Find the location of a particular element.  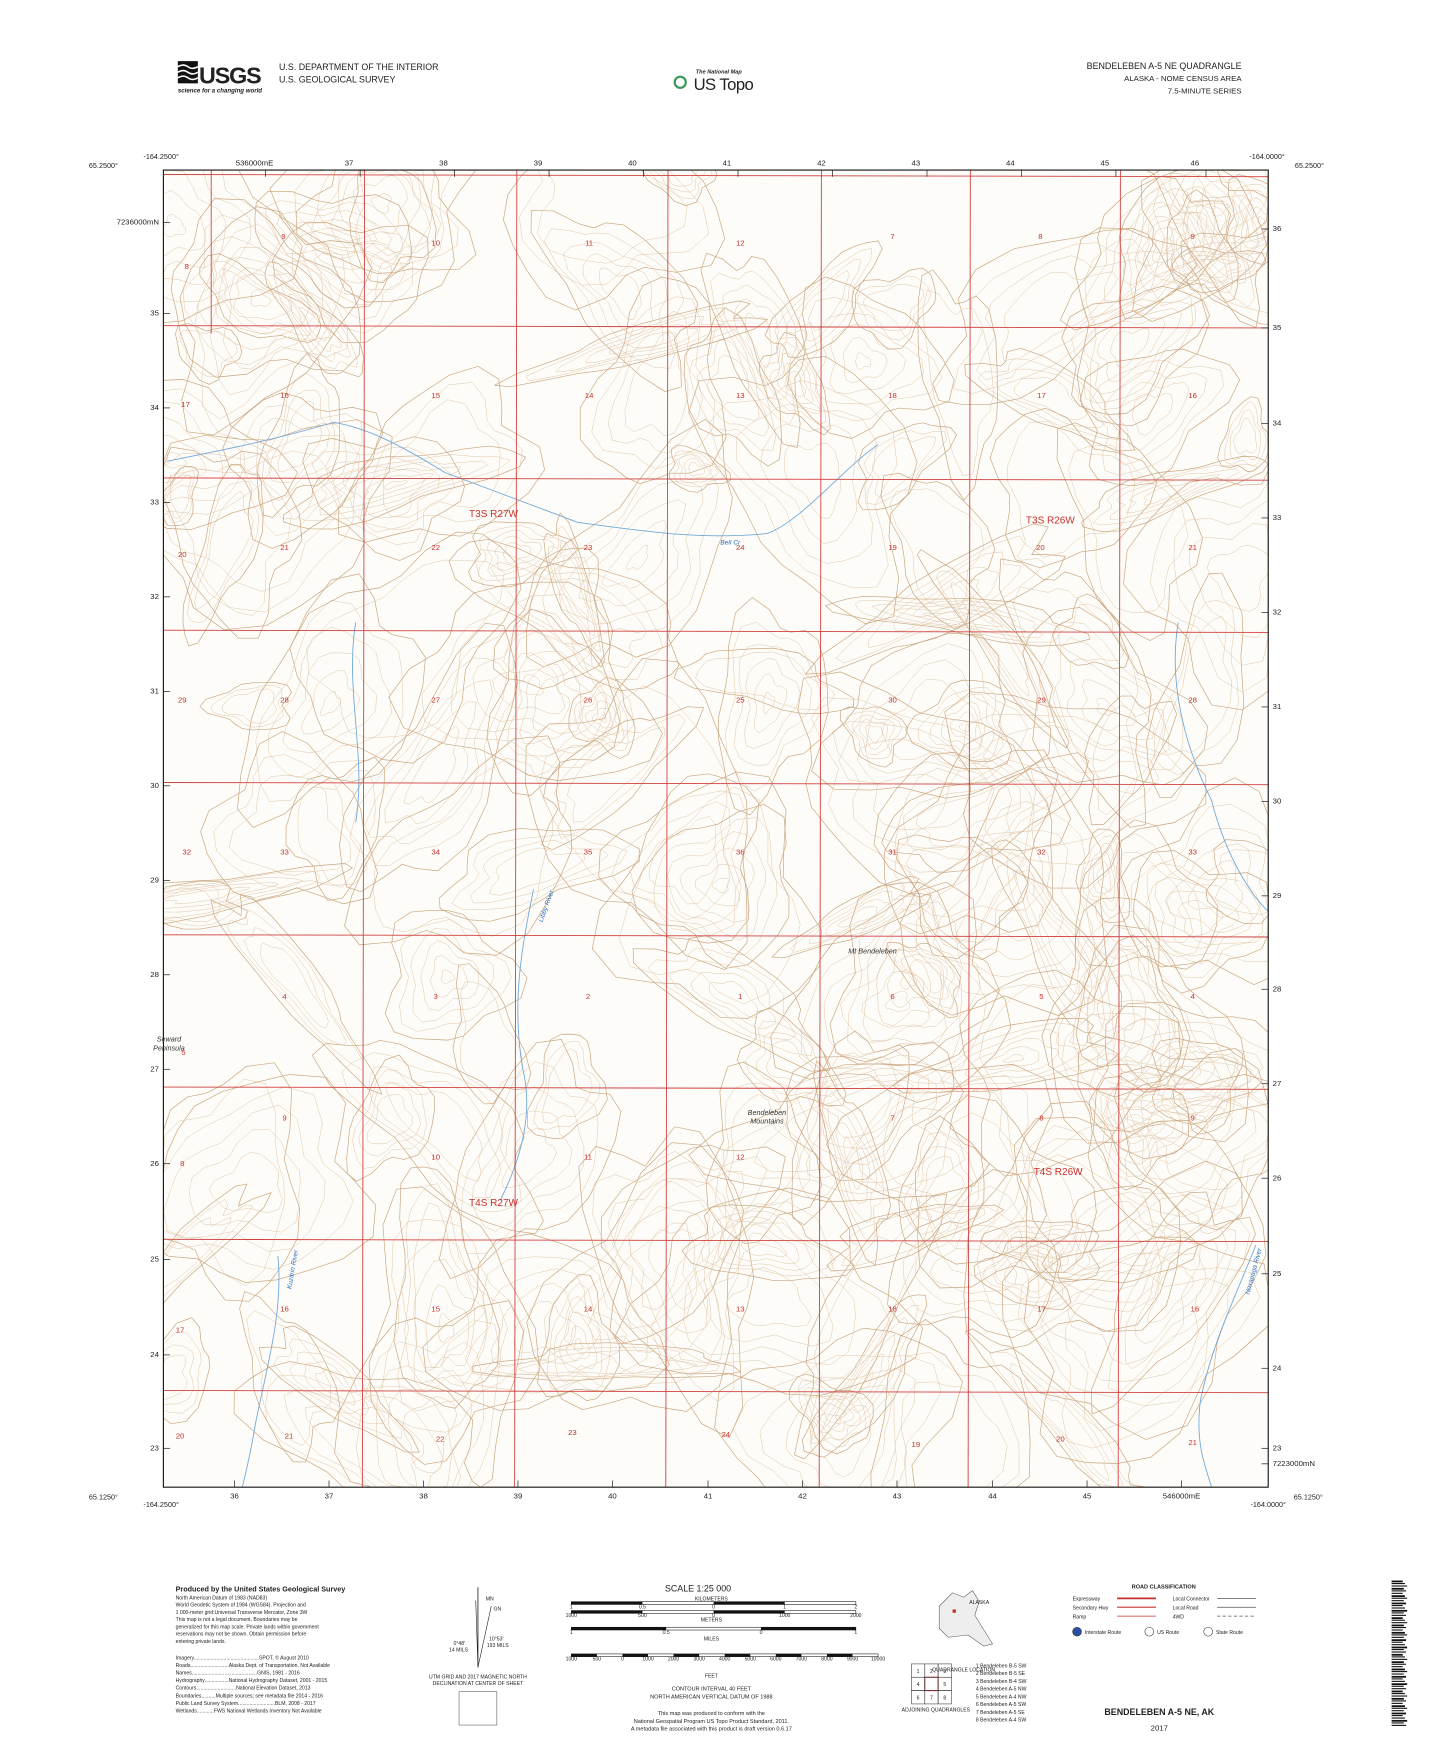

northing-label: 24 is located at coordinates (1277, 1367).